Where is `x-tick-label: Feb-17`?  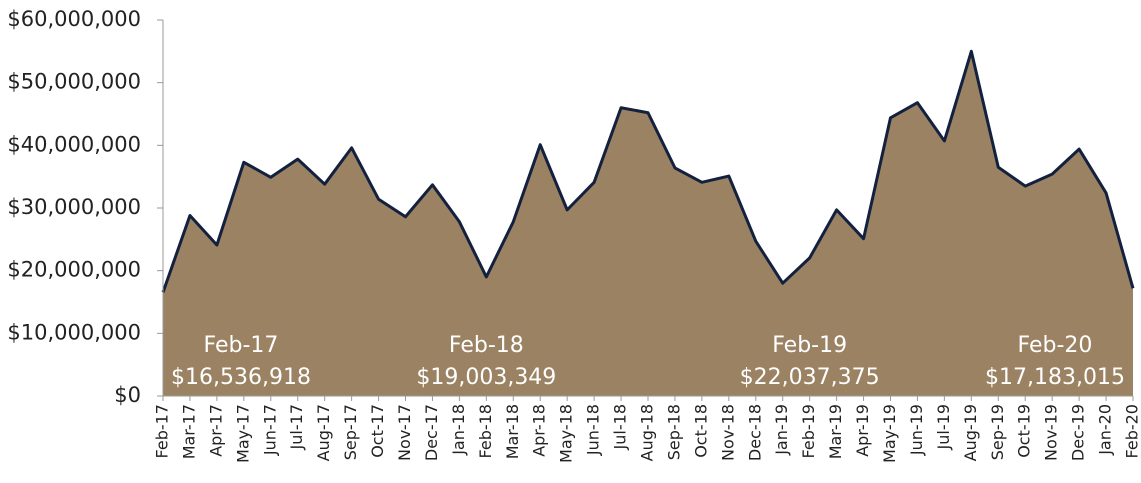 x-tick-label: Feb-17 is located at coordinates (162, 431).